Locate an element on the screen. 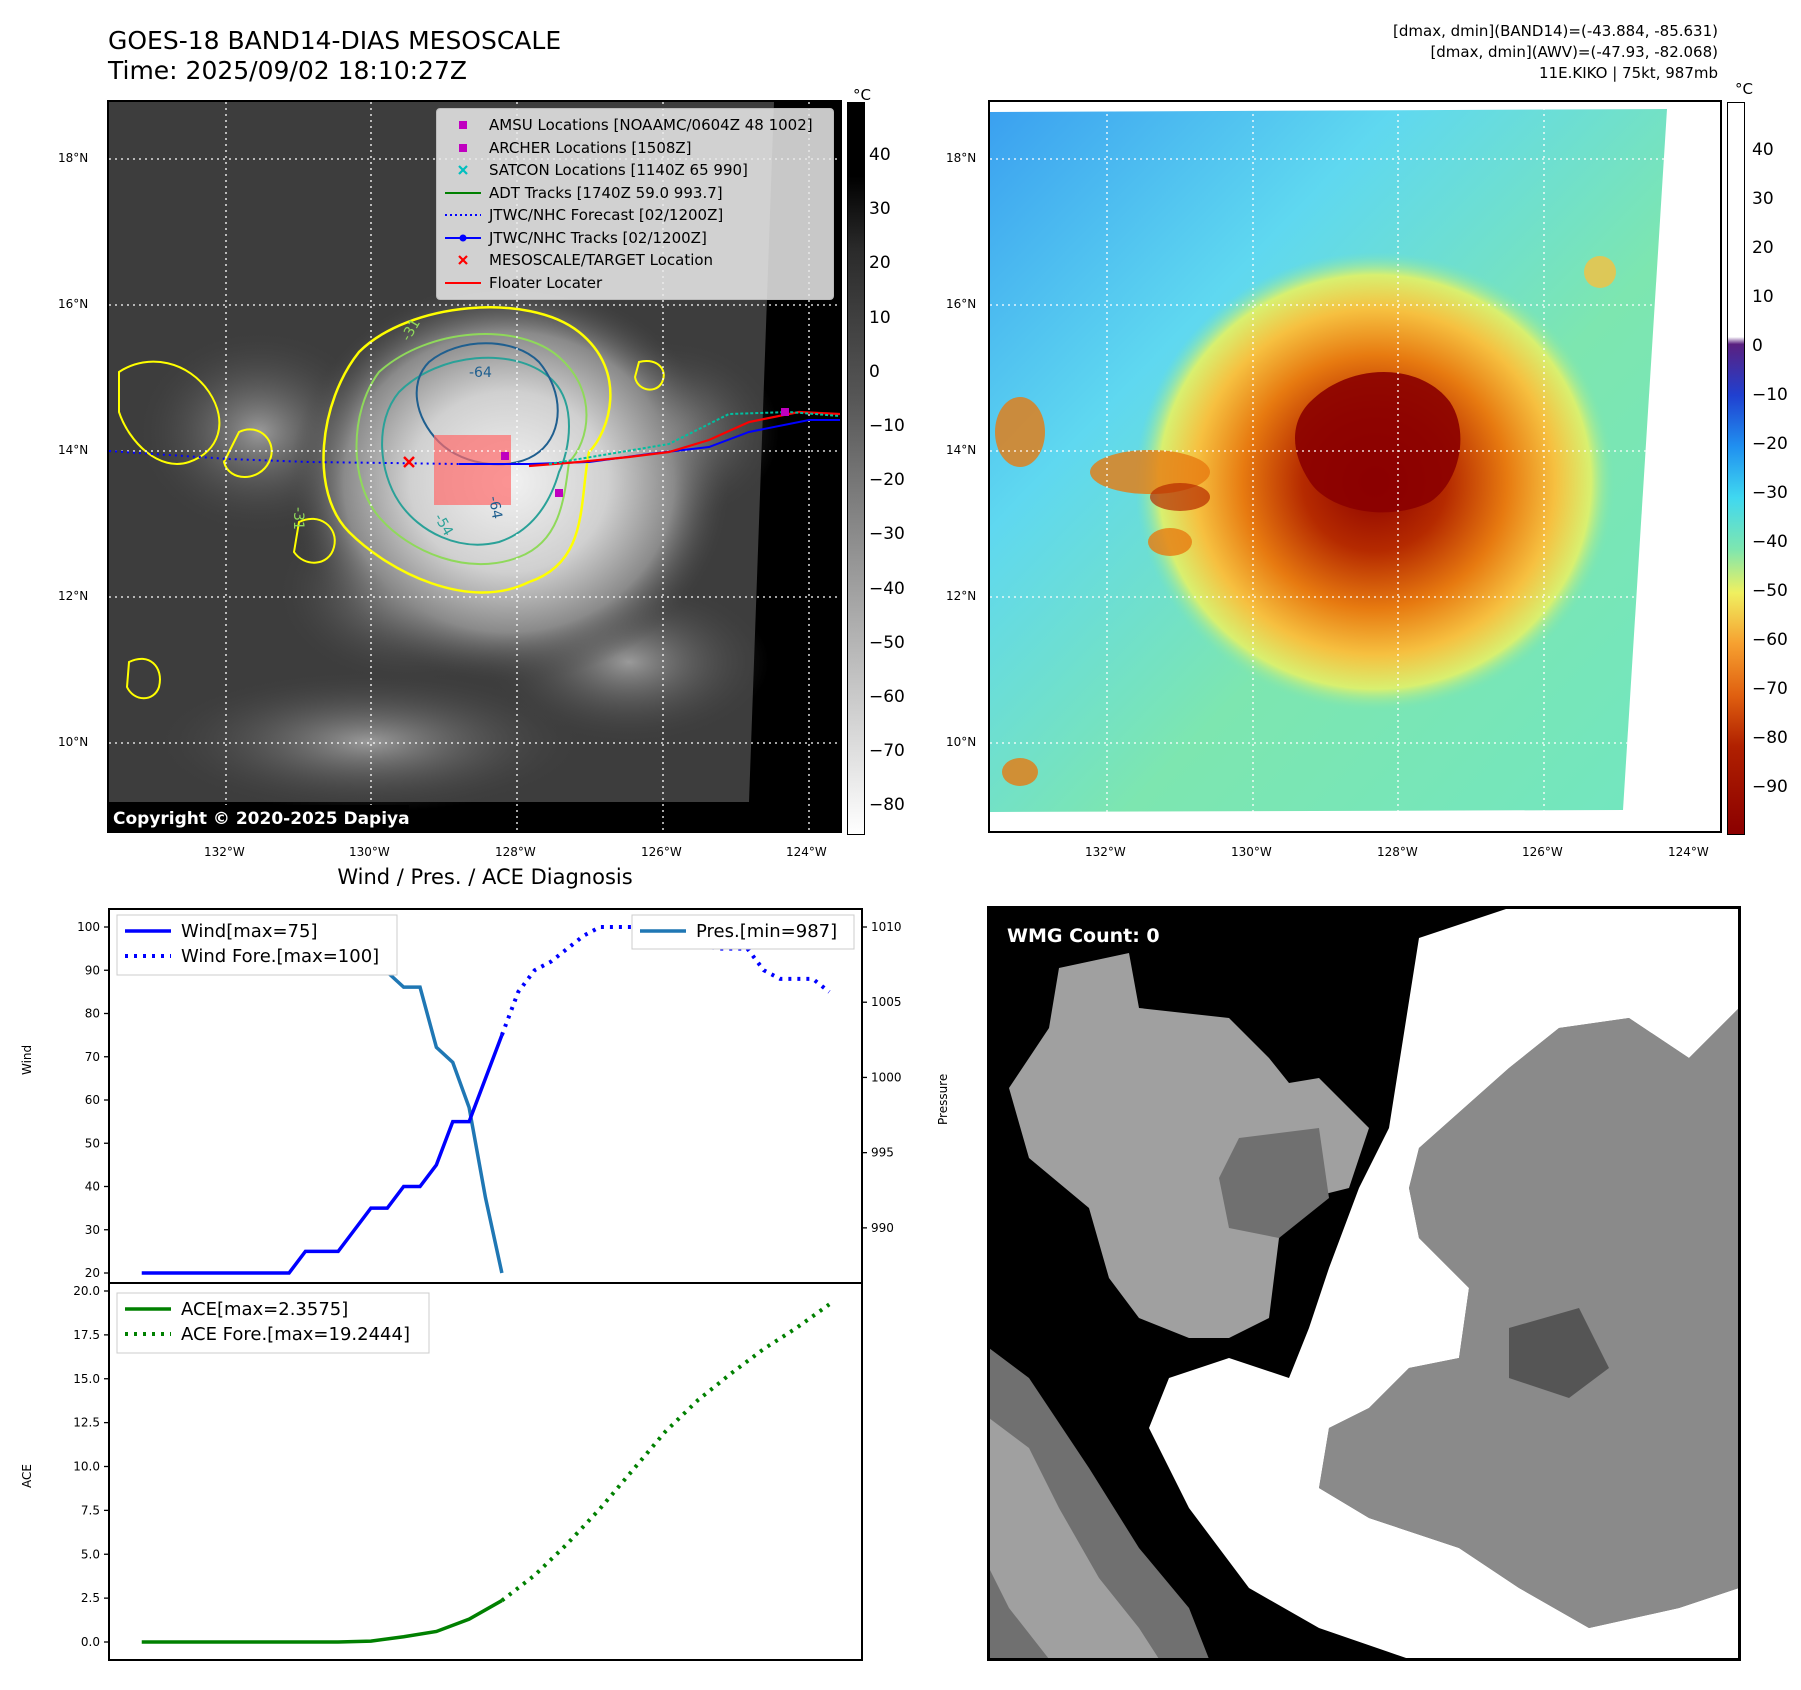 The image size is (1801, 1690). wind-tick-label: 80 is located at coordinates (92, 1014).